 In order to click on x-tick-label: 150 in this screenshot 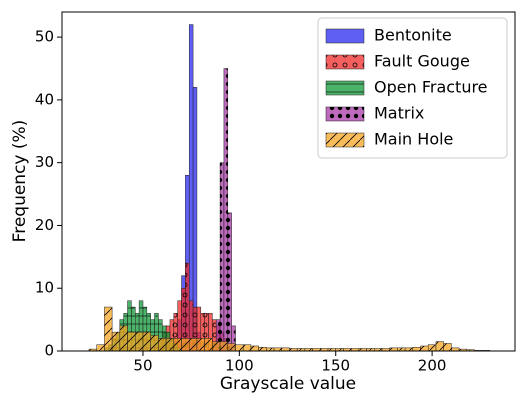, I will do `click(335, 366)`.